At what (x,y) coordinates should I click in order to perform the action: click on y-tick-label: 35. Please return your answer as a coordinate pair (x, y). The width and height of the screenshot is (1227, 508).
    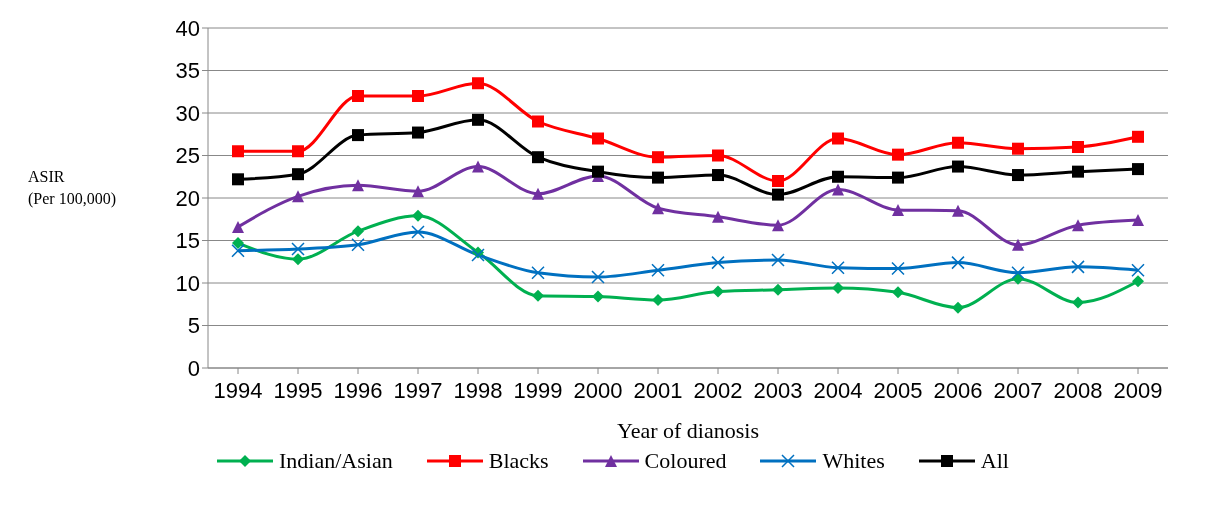
    Looking at the image, I should click on (187, 71).